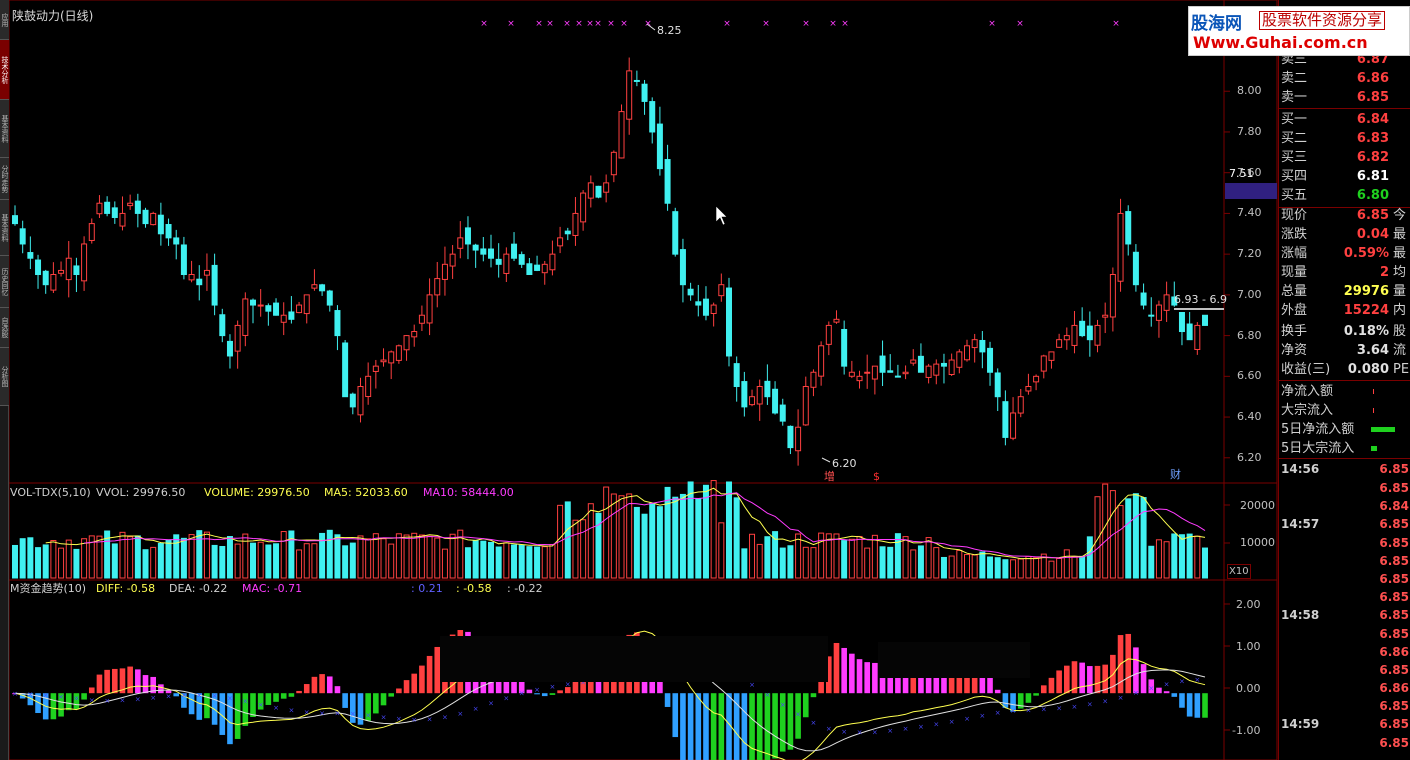 Image resolution: width=1410 pixels, height=760 pixels. What do you see at coordinates (1344, 524) in the screenshot?
I see `tick-row: 14:57 6.85` at bounding box center [1344, 524].